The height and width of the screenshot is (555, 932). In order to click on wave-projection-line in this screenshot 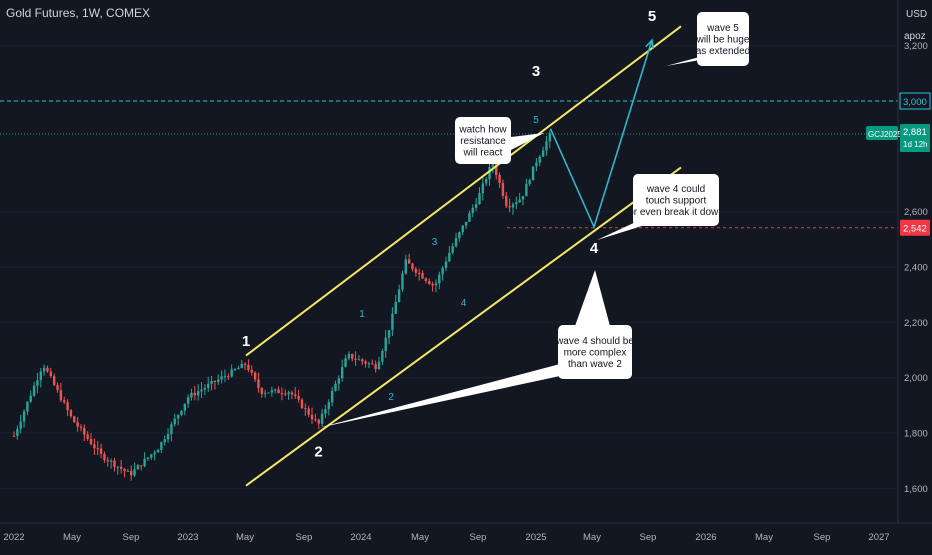, I will do `click(601, 134)`.